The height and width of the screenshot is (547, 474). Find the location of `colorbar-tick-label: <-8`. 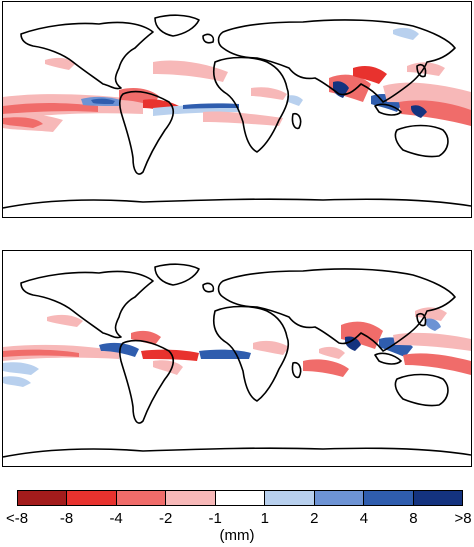

colorbar-tick-label: <-8 is located at coordinates (17, 518).